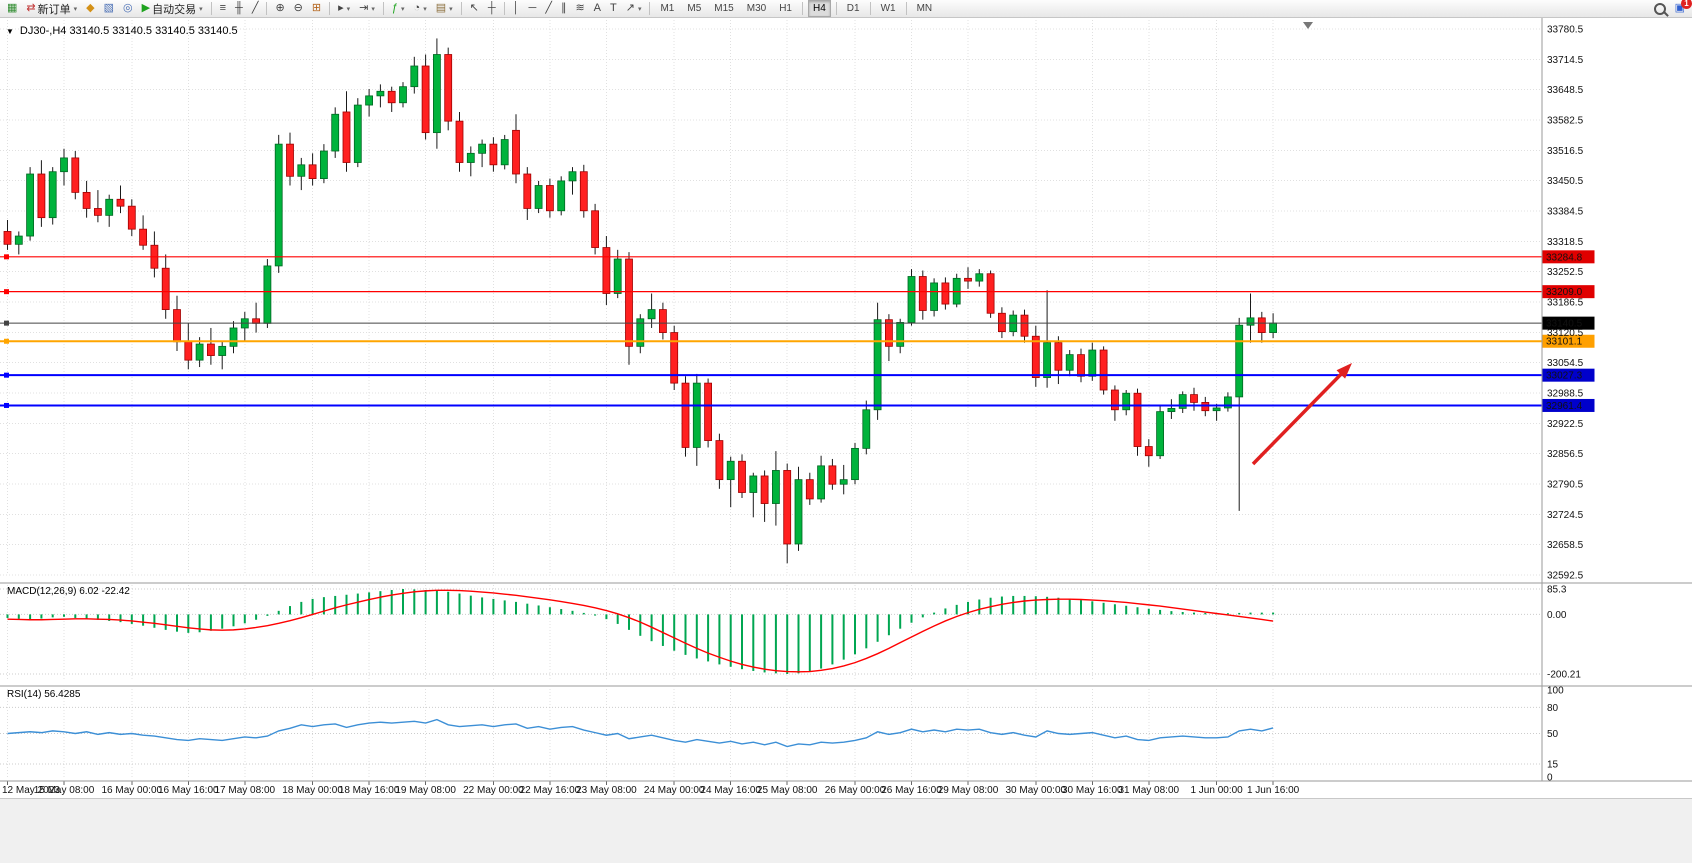 Image resolution: width=1692 pixels, height=863 pixels. I want to click on arrows-tool-button: ↗ ▾, so click(634, 9).